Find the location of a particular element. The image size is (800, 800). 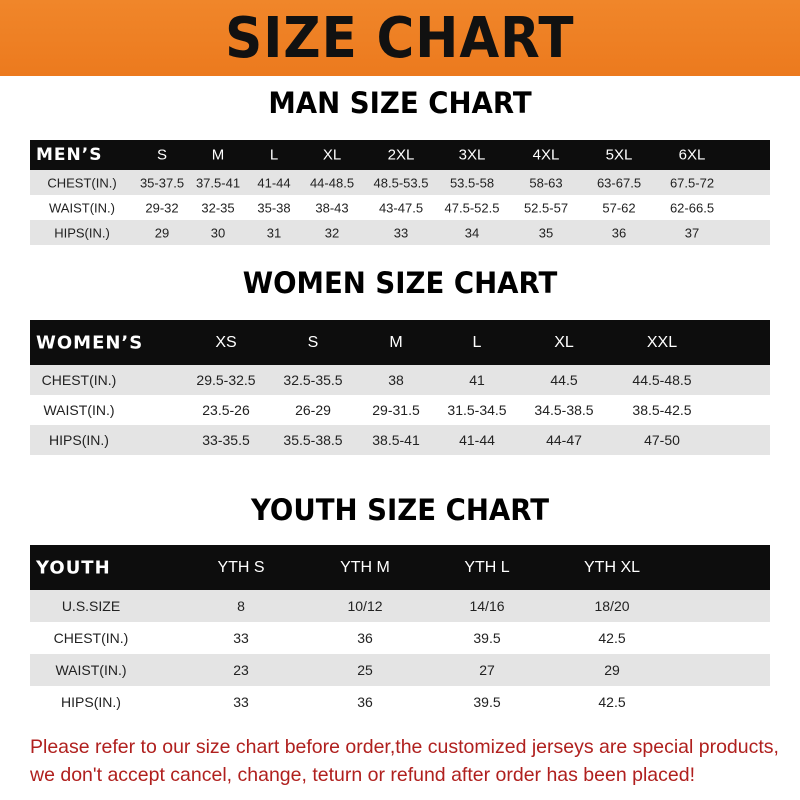

measurement-cell: 57-62 is located at coordinates (619, 207).